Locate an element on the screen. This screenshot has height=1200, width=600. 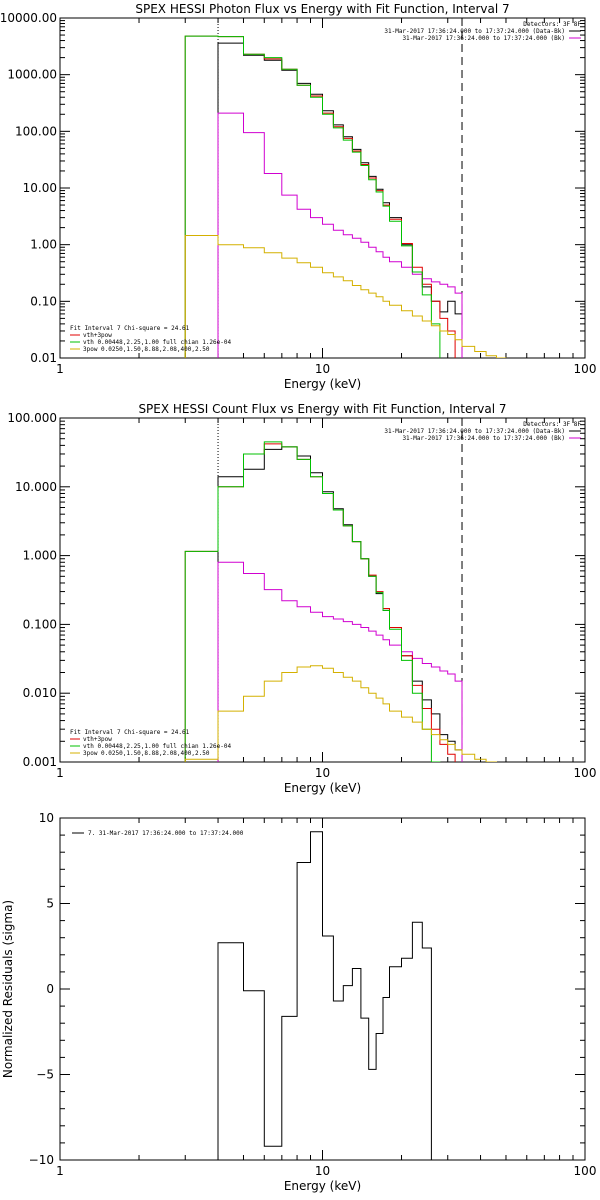
y-tick-label: 100.00 is located at coordinates (36, 131).